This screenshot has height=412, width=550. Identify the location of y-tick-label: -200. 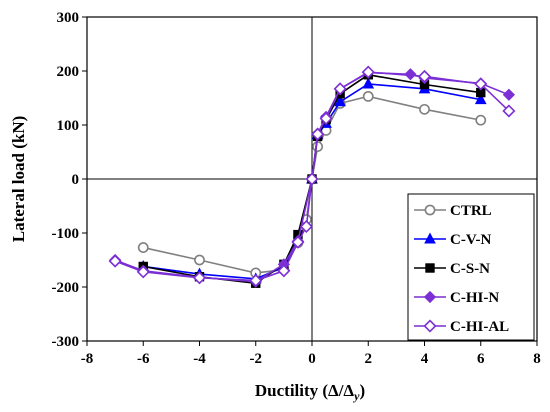
(66, 288).